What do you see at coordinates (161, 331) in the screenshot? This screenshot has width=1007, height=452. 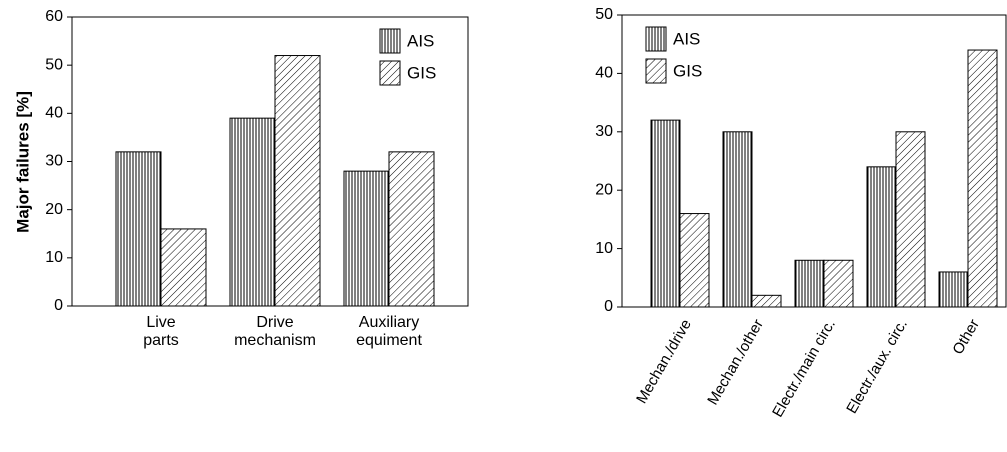 I see `x-tick-label: Live parts` at bounding box center [161, 331].